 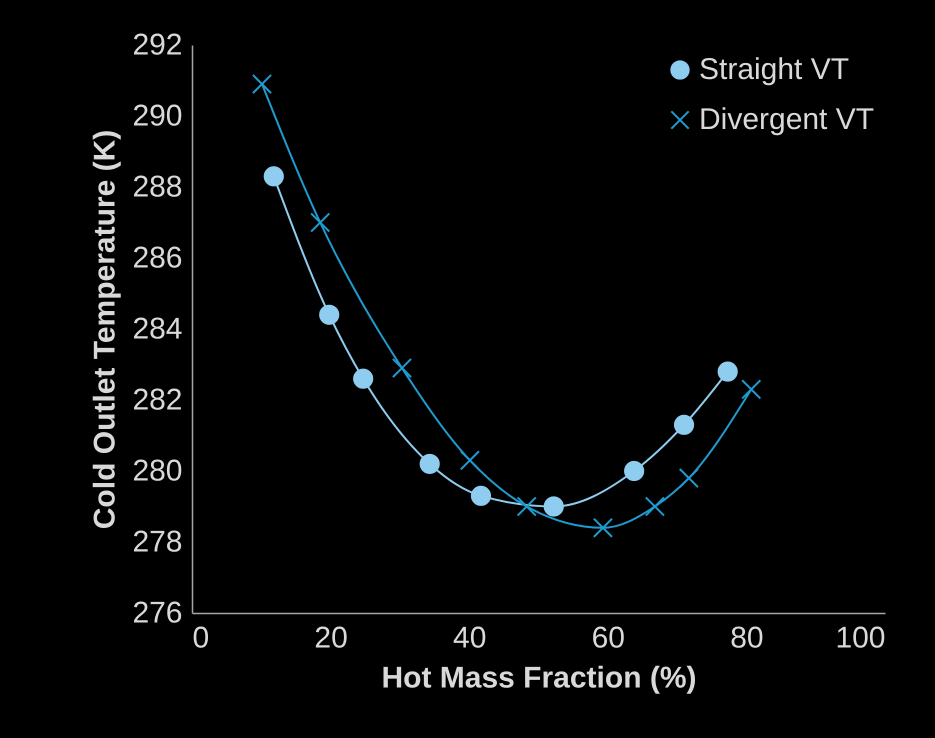 What do you see at coordinates (860, 638) in the screenshot?
I see `x-tick-label: 100` at bounding box center [860, 638].